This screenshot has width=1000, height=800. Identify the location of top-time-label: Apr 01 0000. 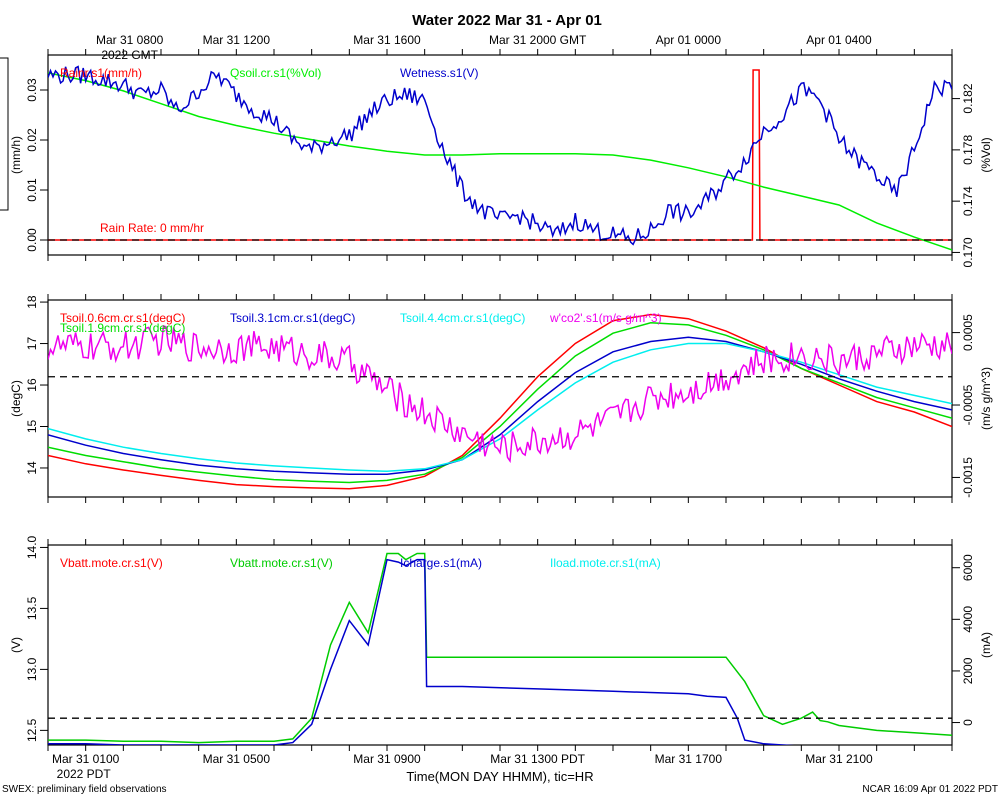
(689, 40).